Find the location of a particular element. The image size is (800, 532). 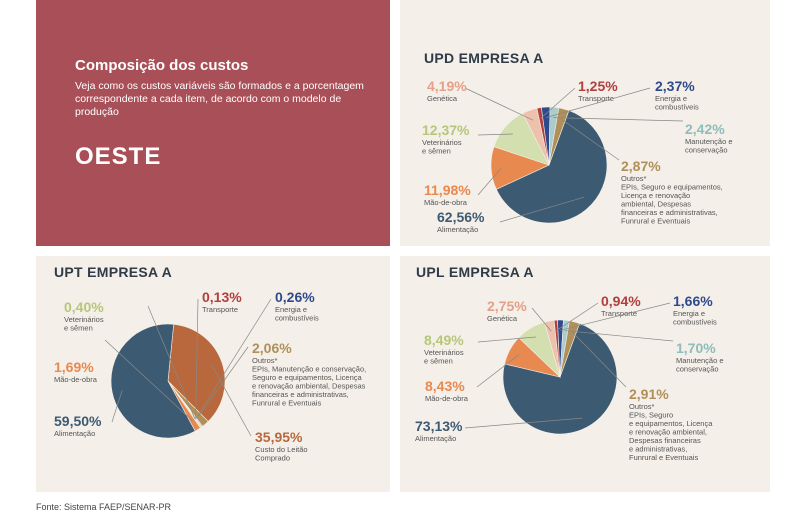

leader-upl-veterinarios is located at coordinates (506, 339).